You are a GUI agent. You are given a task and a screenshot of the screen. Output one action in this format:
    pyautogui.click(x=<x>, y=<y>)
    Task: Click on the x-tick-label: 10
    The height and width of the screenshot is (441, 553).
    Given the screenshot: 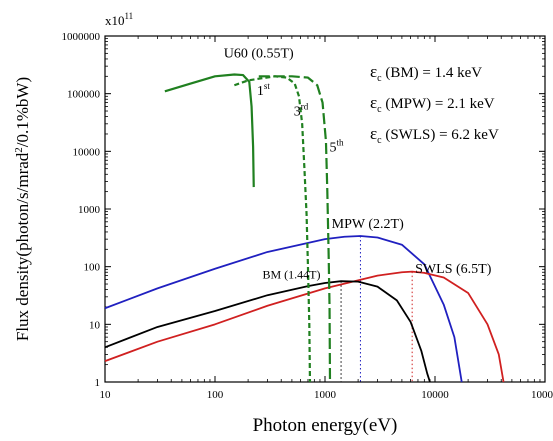 What is the action you would take?
    pyautogui.click(x=106, y=395)
    